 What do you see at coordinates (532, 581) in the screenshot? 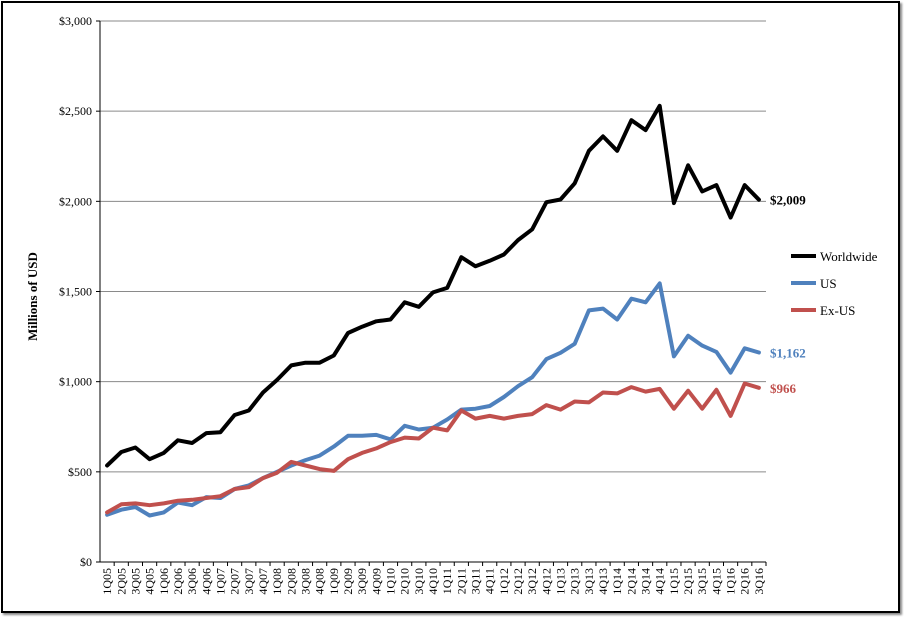
I see `x-tick-label: 3Q12` at bounding box center [532, 581].